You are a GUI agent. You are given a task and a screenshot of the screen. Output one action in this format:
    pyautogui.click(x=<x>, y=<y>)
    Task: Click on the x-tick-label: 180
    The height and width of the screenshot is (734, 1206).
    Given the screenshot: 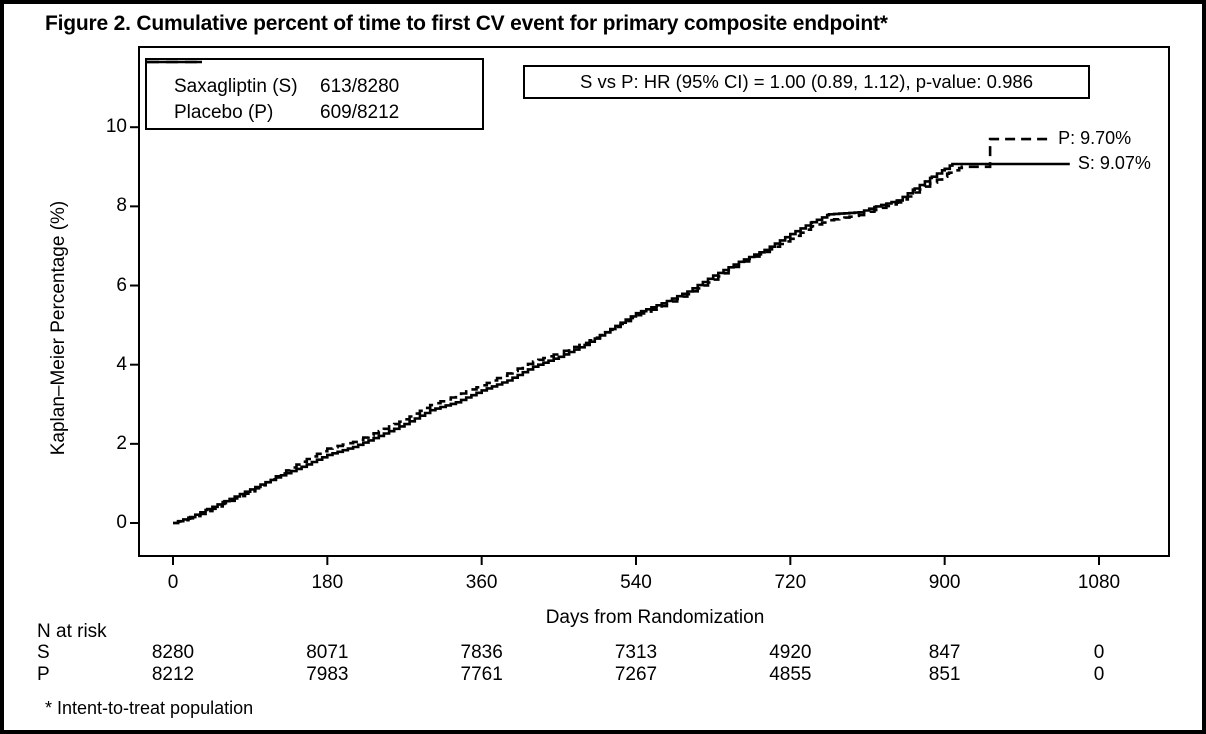 What is the action you would take?
    pyautogui.click(x=327, y=582)
    